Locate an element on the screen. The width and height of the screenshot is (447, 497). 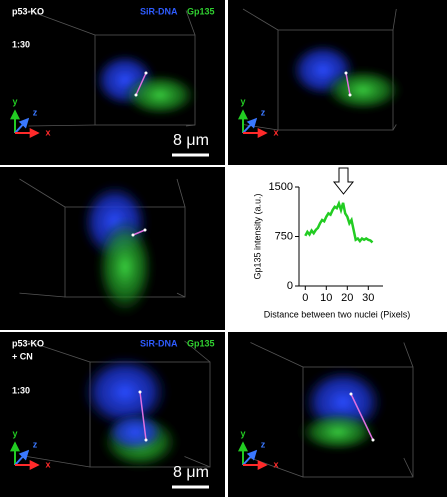
x-tick-label: 10 is located at coordinates (326, 298).